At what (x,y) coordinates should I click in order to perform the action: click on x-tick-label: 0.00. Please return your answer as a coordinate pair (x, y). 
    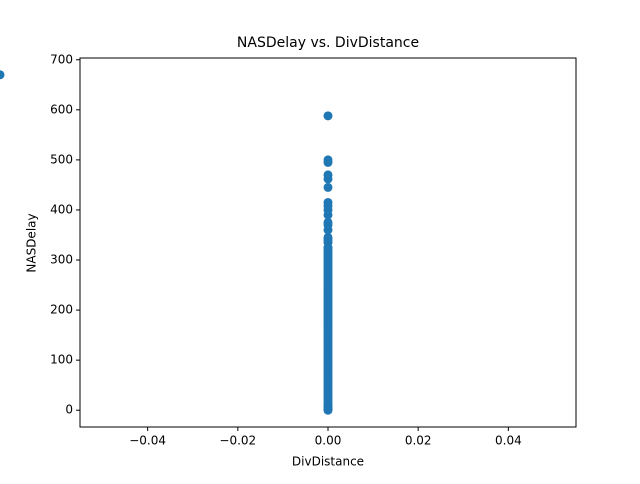
    Looking at the image, I should click on (328, 441).